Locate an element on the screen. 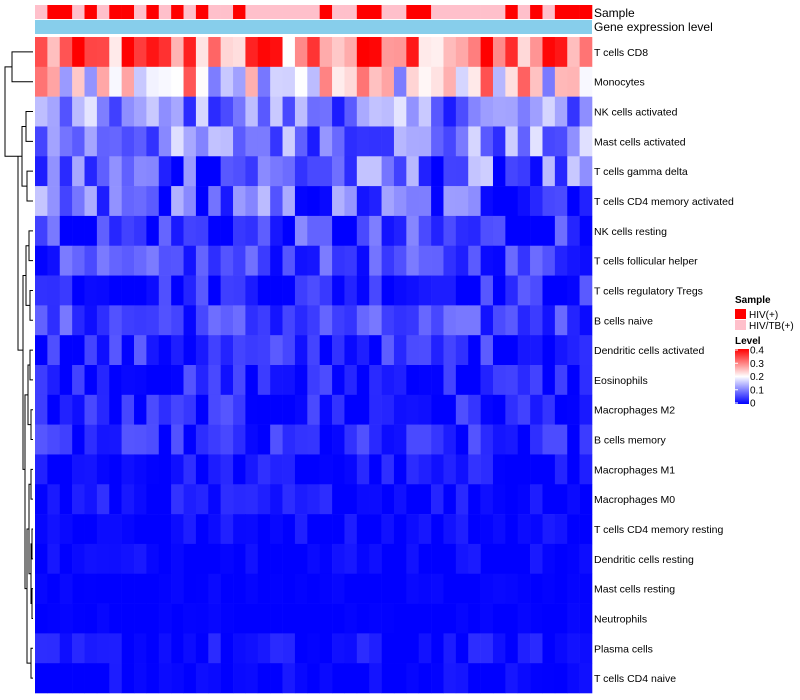 Image resolution: width=800 pixels, height=700 pixels. level-tick-label: 0.3 is located at coordinates (757, 364).